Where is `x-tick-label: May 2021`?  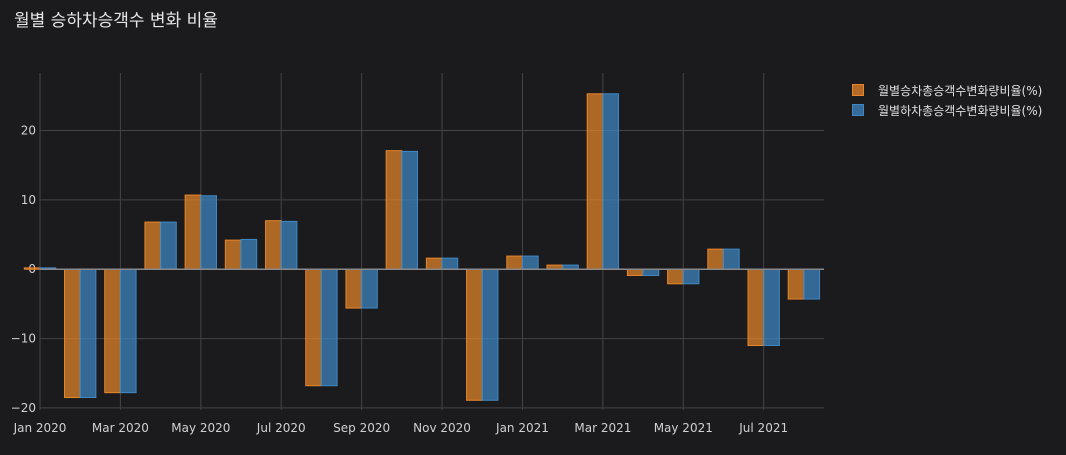 x-tick-label: May 2021 is located at coordinates (683, 428).